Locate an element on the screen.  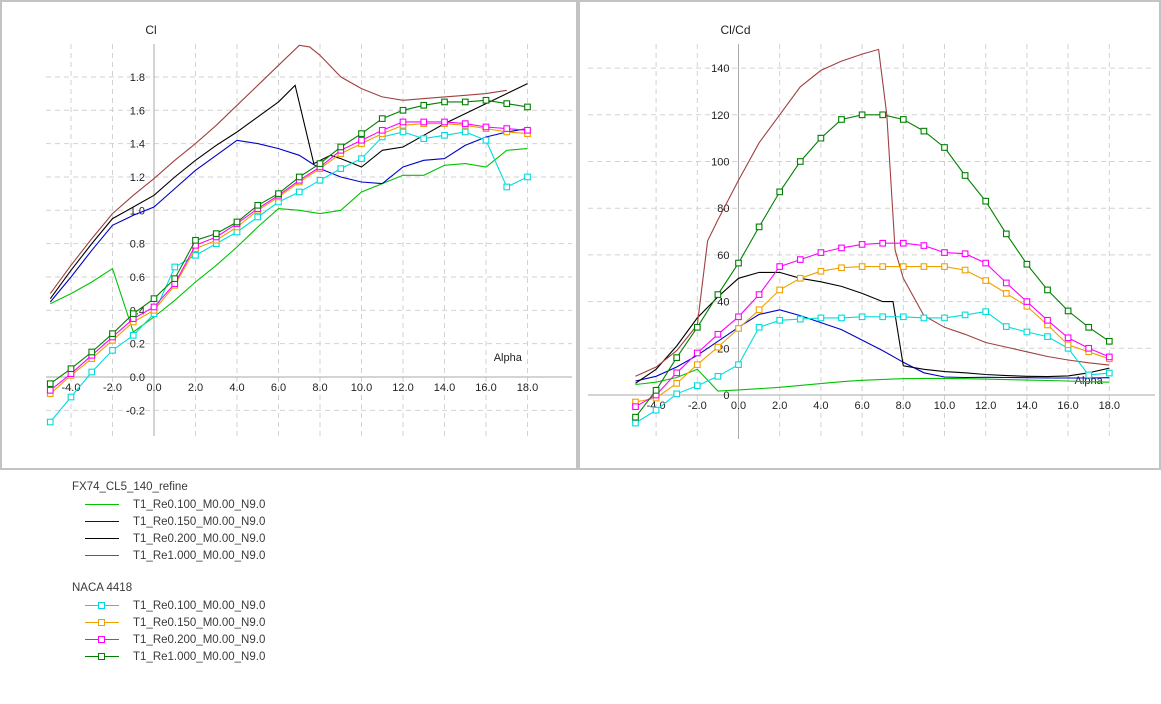
x-axis-label: Alpha is located at coordinates (508, 358).